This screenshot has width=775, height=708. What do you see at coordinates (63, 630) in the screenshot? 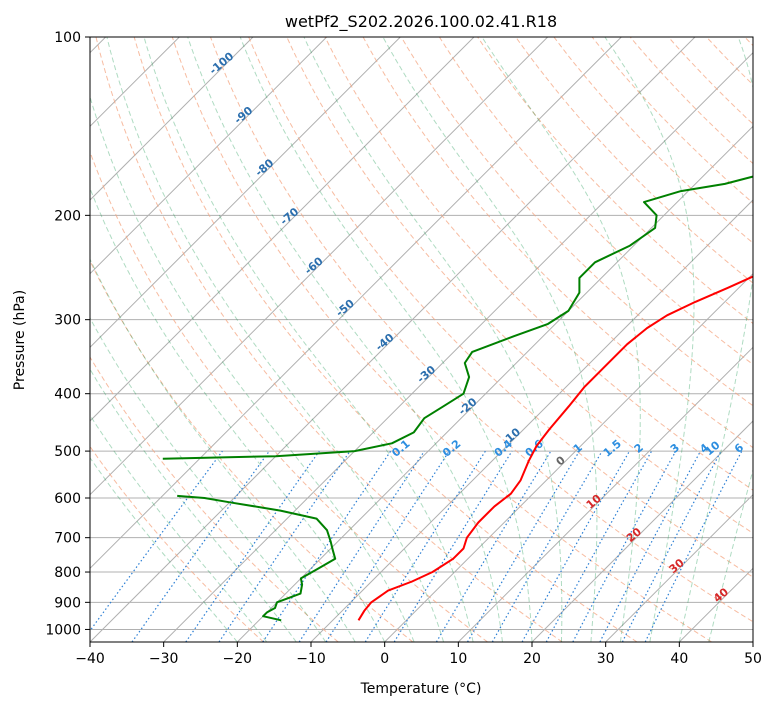
I see `y-tick-label: 1000` at bounding box center [63, 630].